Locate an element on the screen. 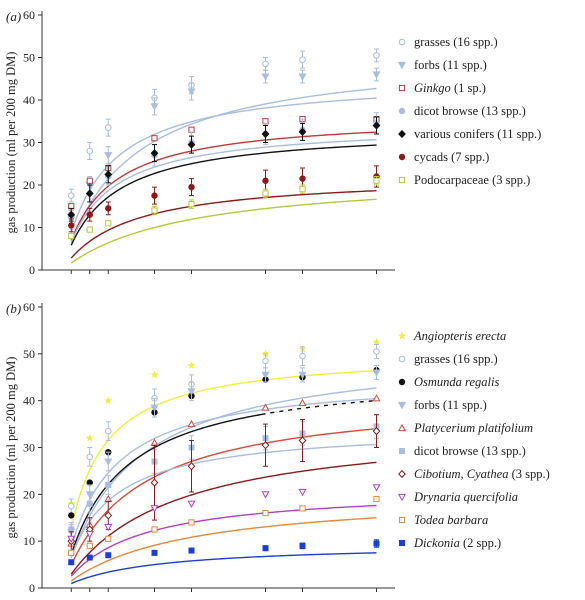  data-point-s6-p5 is located at coordinates (265, 445).